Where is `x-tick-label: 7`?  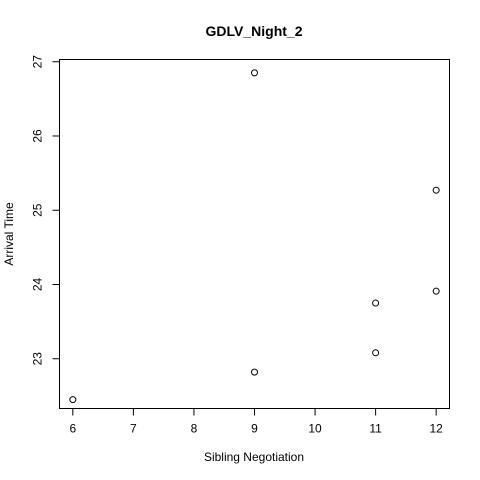
x-tick-label: 7 is located at coordinates (133, 429).